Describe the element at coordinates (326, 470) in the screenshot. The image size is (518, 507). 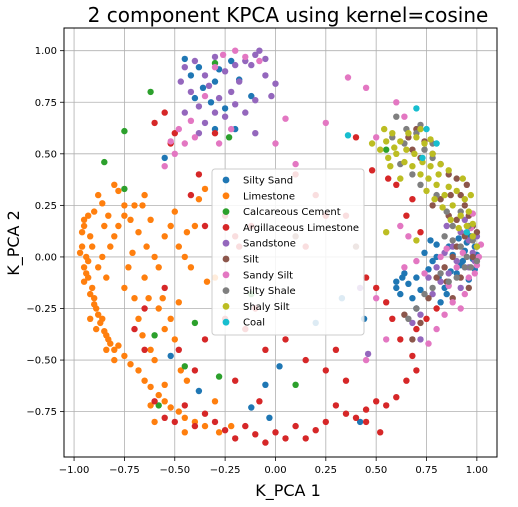
I see `x-tick-label: 0.25` at that location.